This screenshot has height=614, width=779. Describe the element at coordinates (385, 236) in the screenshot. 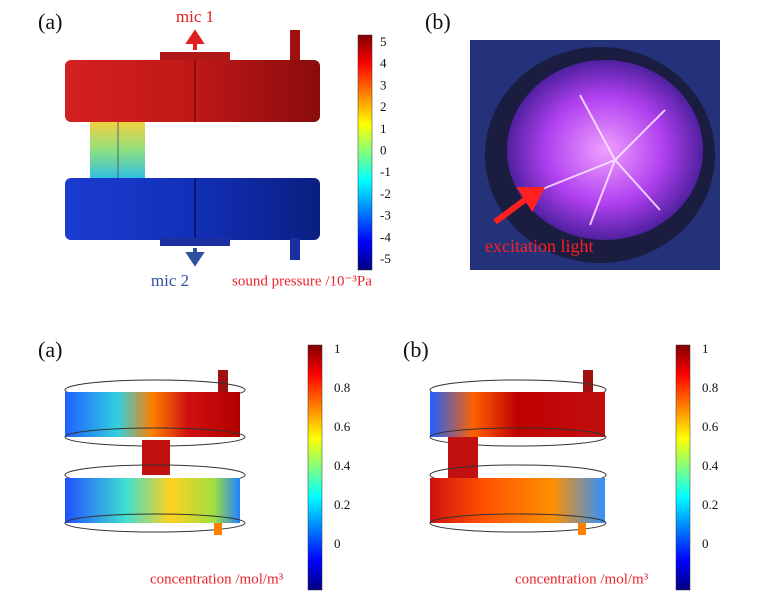

I see `colorbar-tick-label: -4` at that location.